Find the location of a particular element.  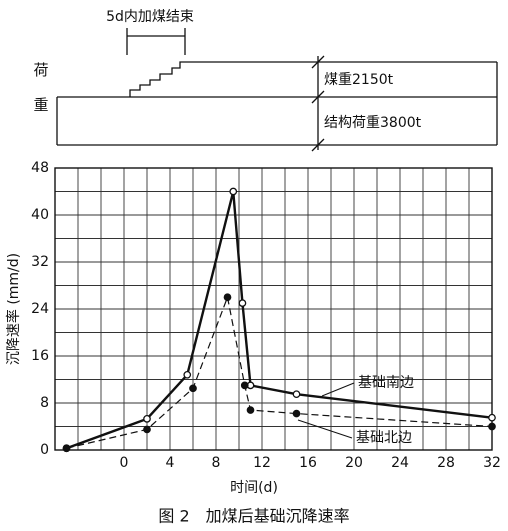

y-tick-label: 32 is located at coordinates (40, 262).